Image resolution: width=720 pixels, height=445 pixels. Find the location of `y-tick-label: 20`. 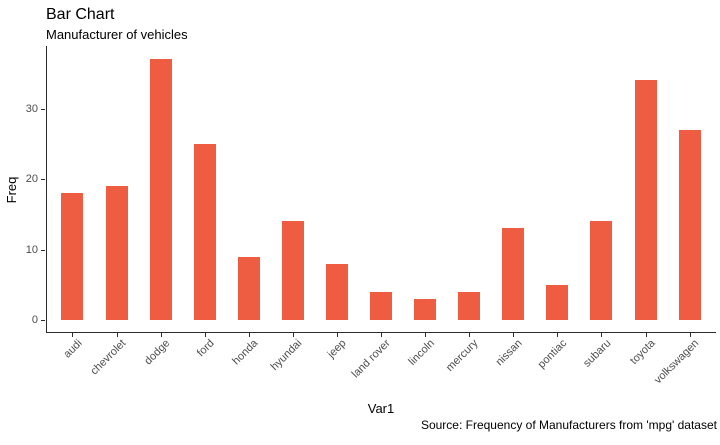

y-tick-label: 20 is located at coordinates (31, 179).